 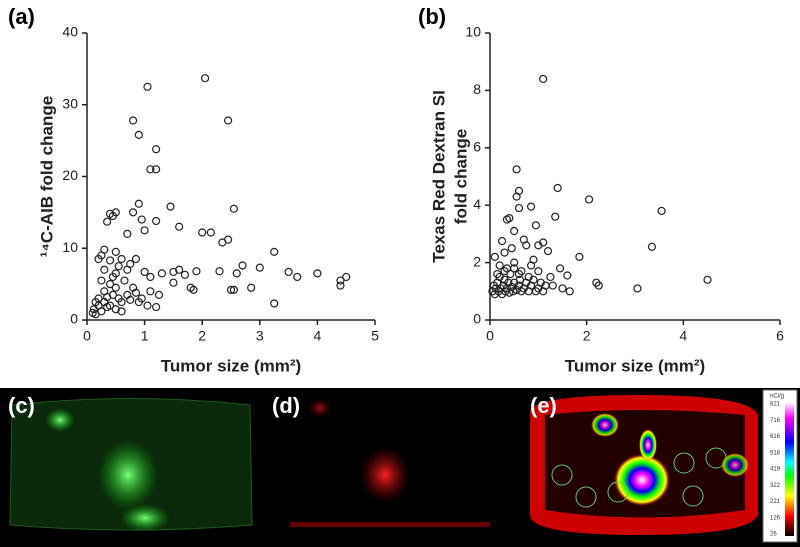 What do you see at coordinates (318, 336) in the screenshot?
I see `x-tick-label: 4` at bounding box center [318, 336].